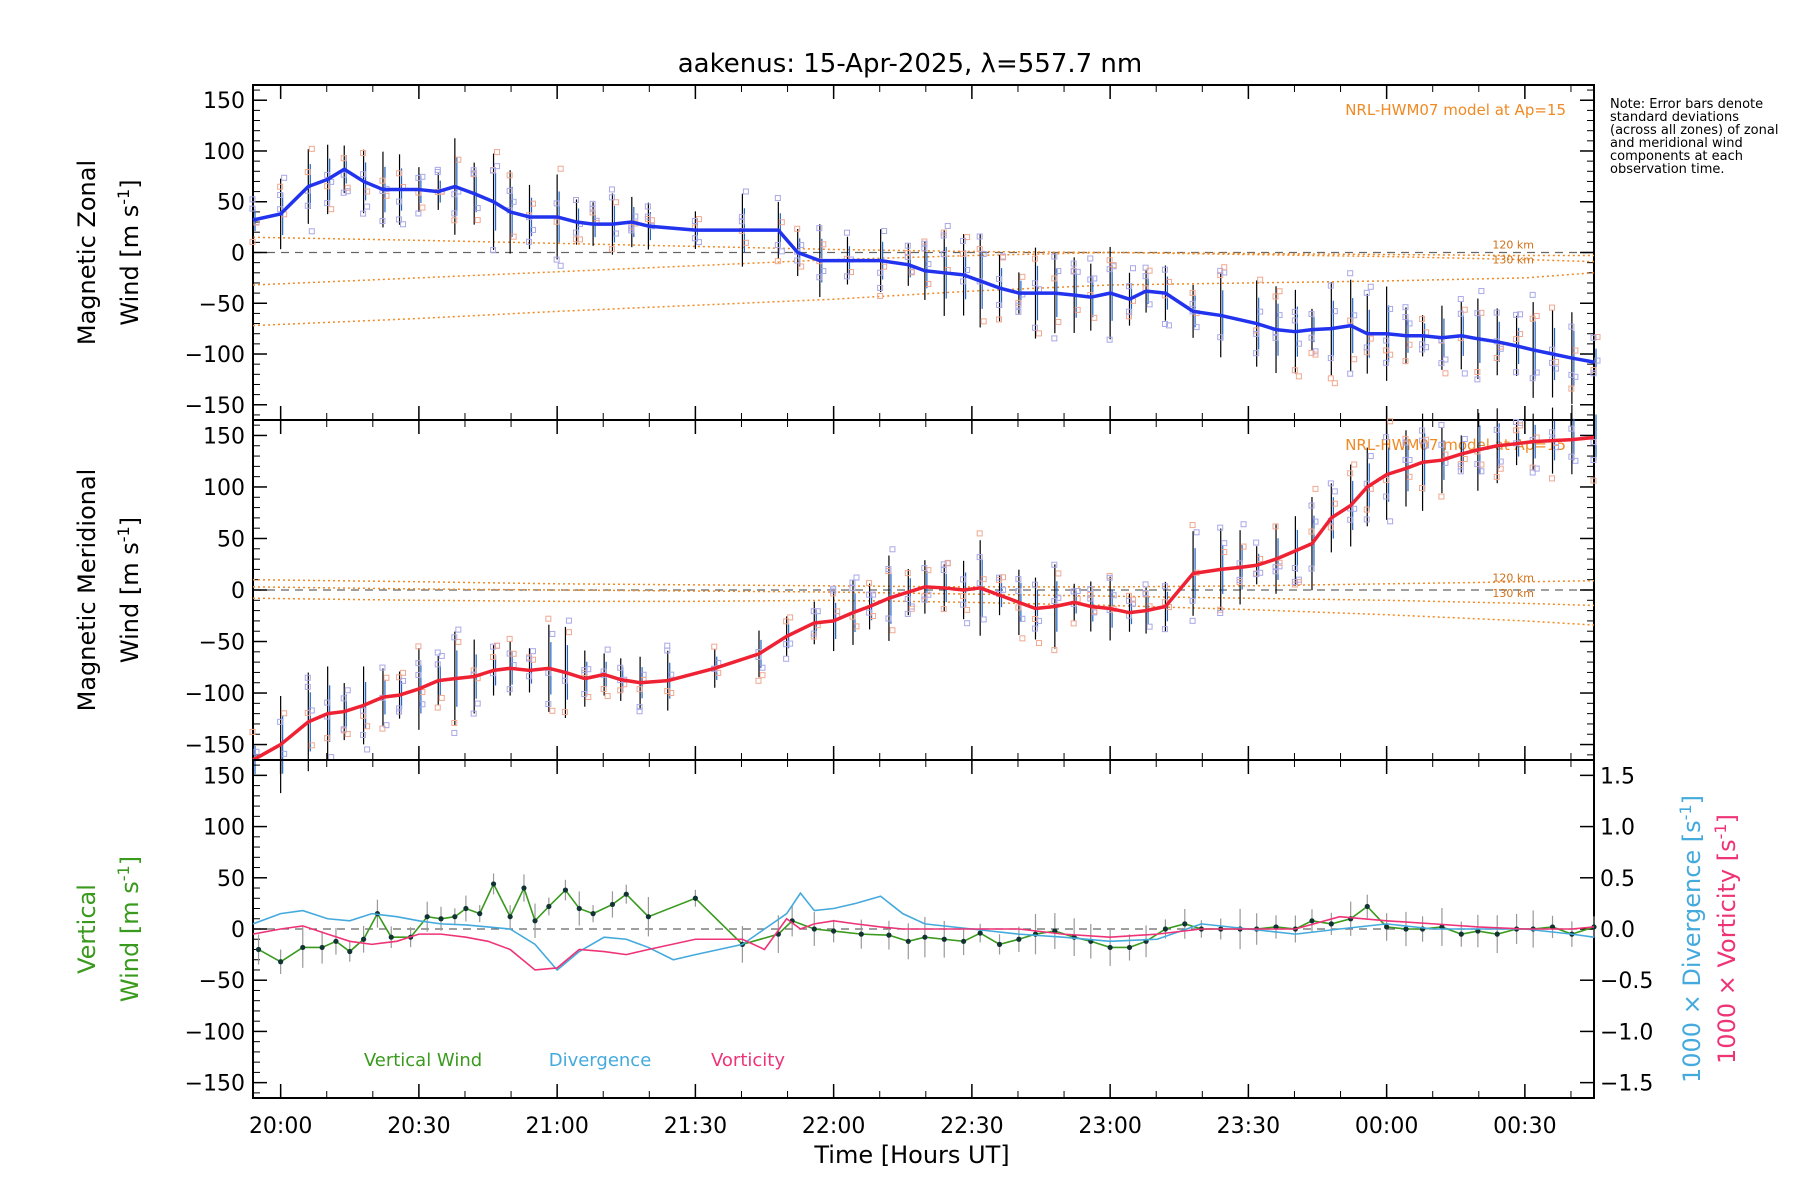  What do you see at coordinates (87, 929) in the screenshot?
I see `y-axis-label-line1: Vertical` at bounding box center [87, 929].